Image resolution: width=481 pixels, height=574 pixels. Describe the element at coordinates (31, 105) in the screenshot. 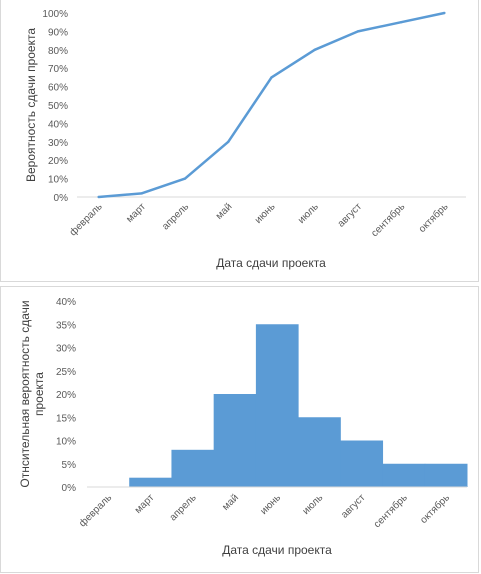

I see `y-axis-title: Вероятность сдачи проекта` at that location.